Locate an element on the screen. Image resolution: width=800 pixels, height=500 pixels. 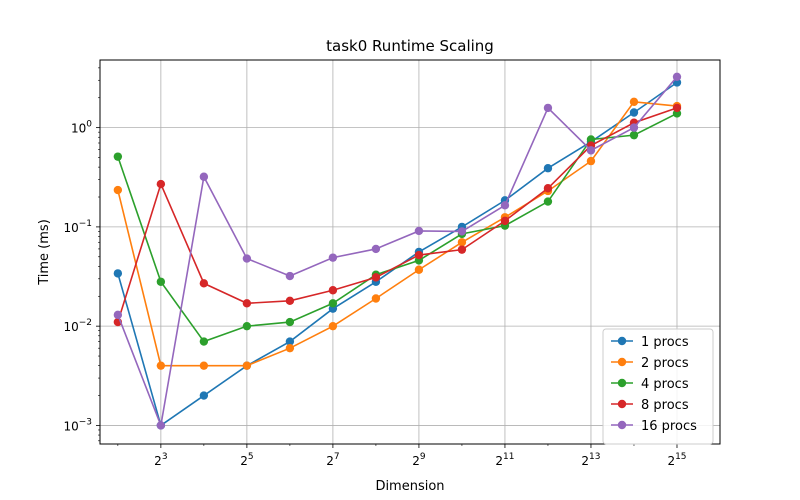
chart-title: task0 Runtime Scaling is located at coordinates (410, 46).